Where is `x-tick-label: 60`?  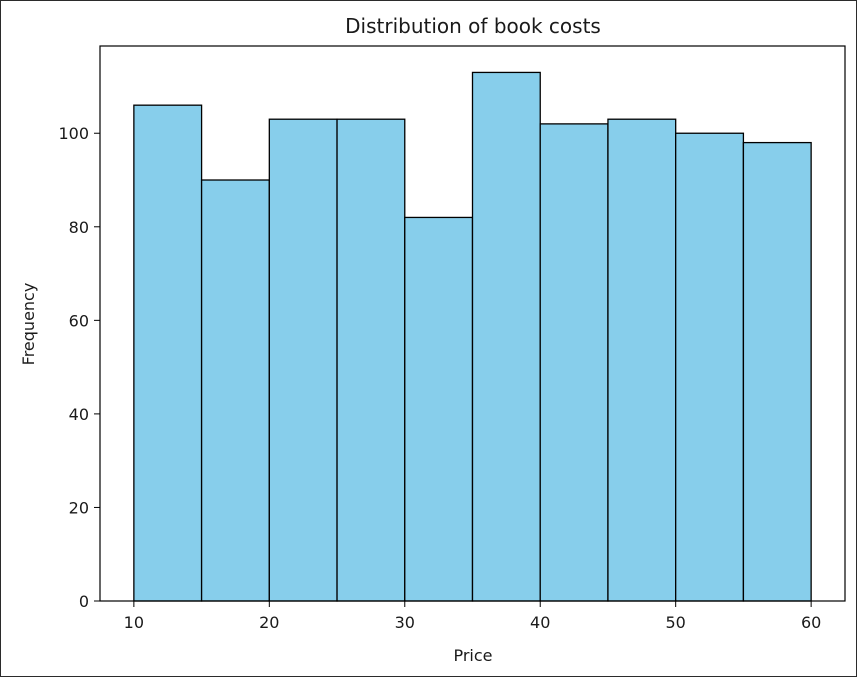 x-tick-label: 60 is located at coordinates (811, 622).